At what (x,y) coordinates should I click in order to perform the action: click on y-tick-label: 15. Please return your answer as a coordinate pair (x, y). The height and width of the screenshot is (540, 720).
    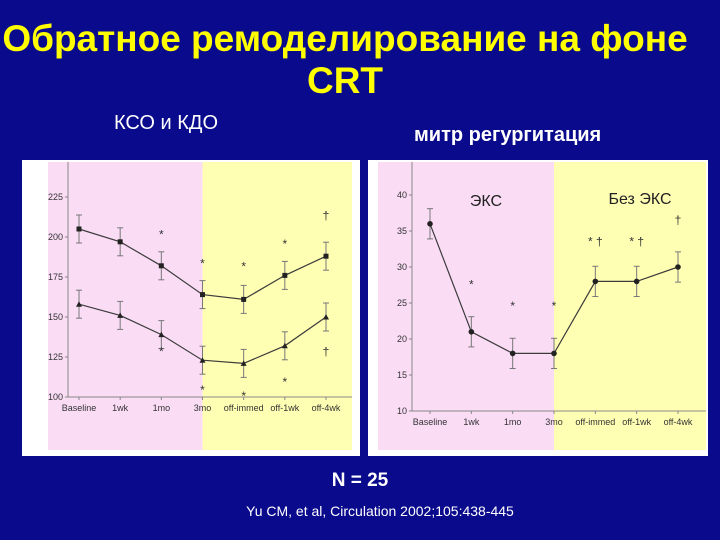
    Looking at the image, I should click on (402, 375).